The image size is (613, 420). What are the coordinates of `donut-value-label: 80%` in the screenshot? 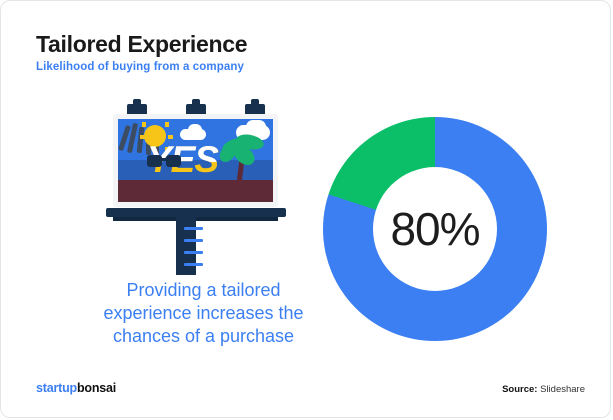 It's located at (435, 229).